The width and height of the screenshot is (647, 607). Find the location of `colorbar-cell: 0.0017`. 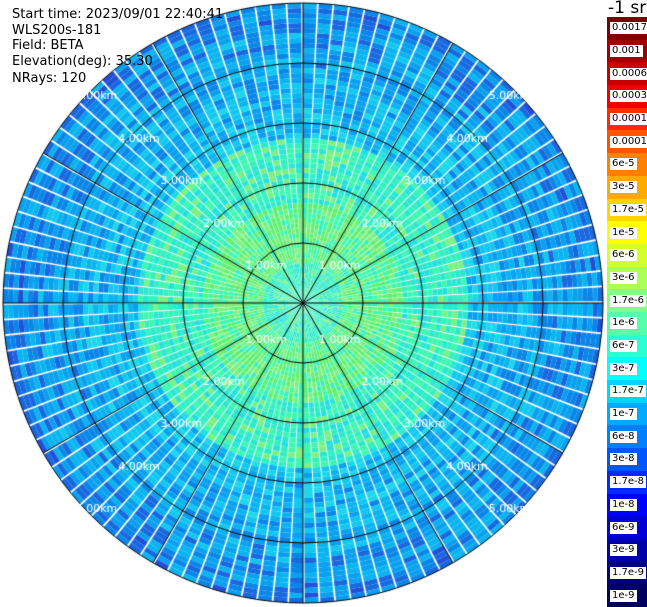

colorbar-cell: 0.0017 is located at coordinates (627, 29).